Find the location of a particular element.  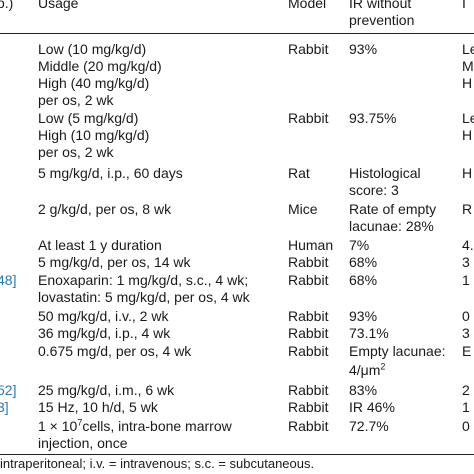

model-cell: Human is located at coordinates (311, 245).